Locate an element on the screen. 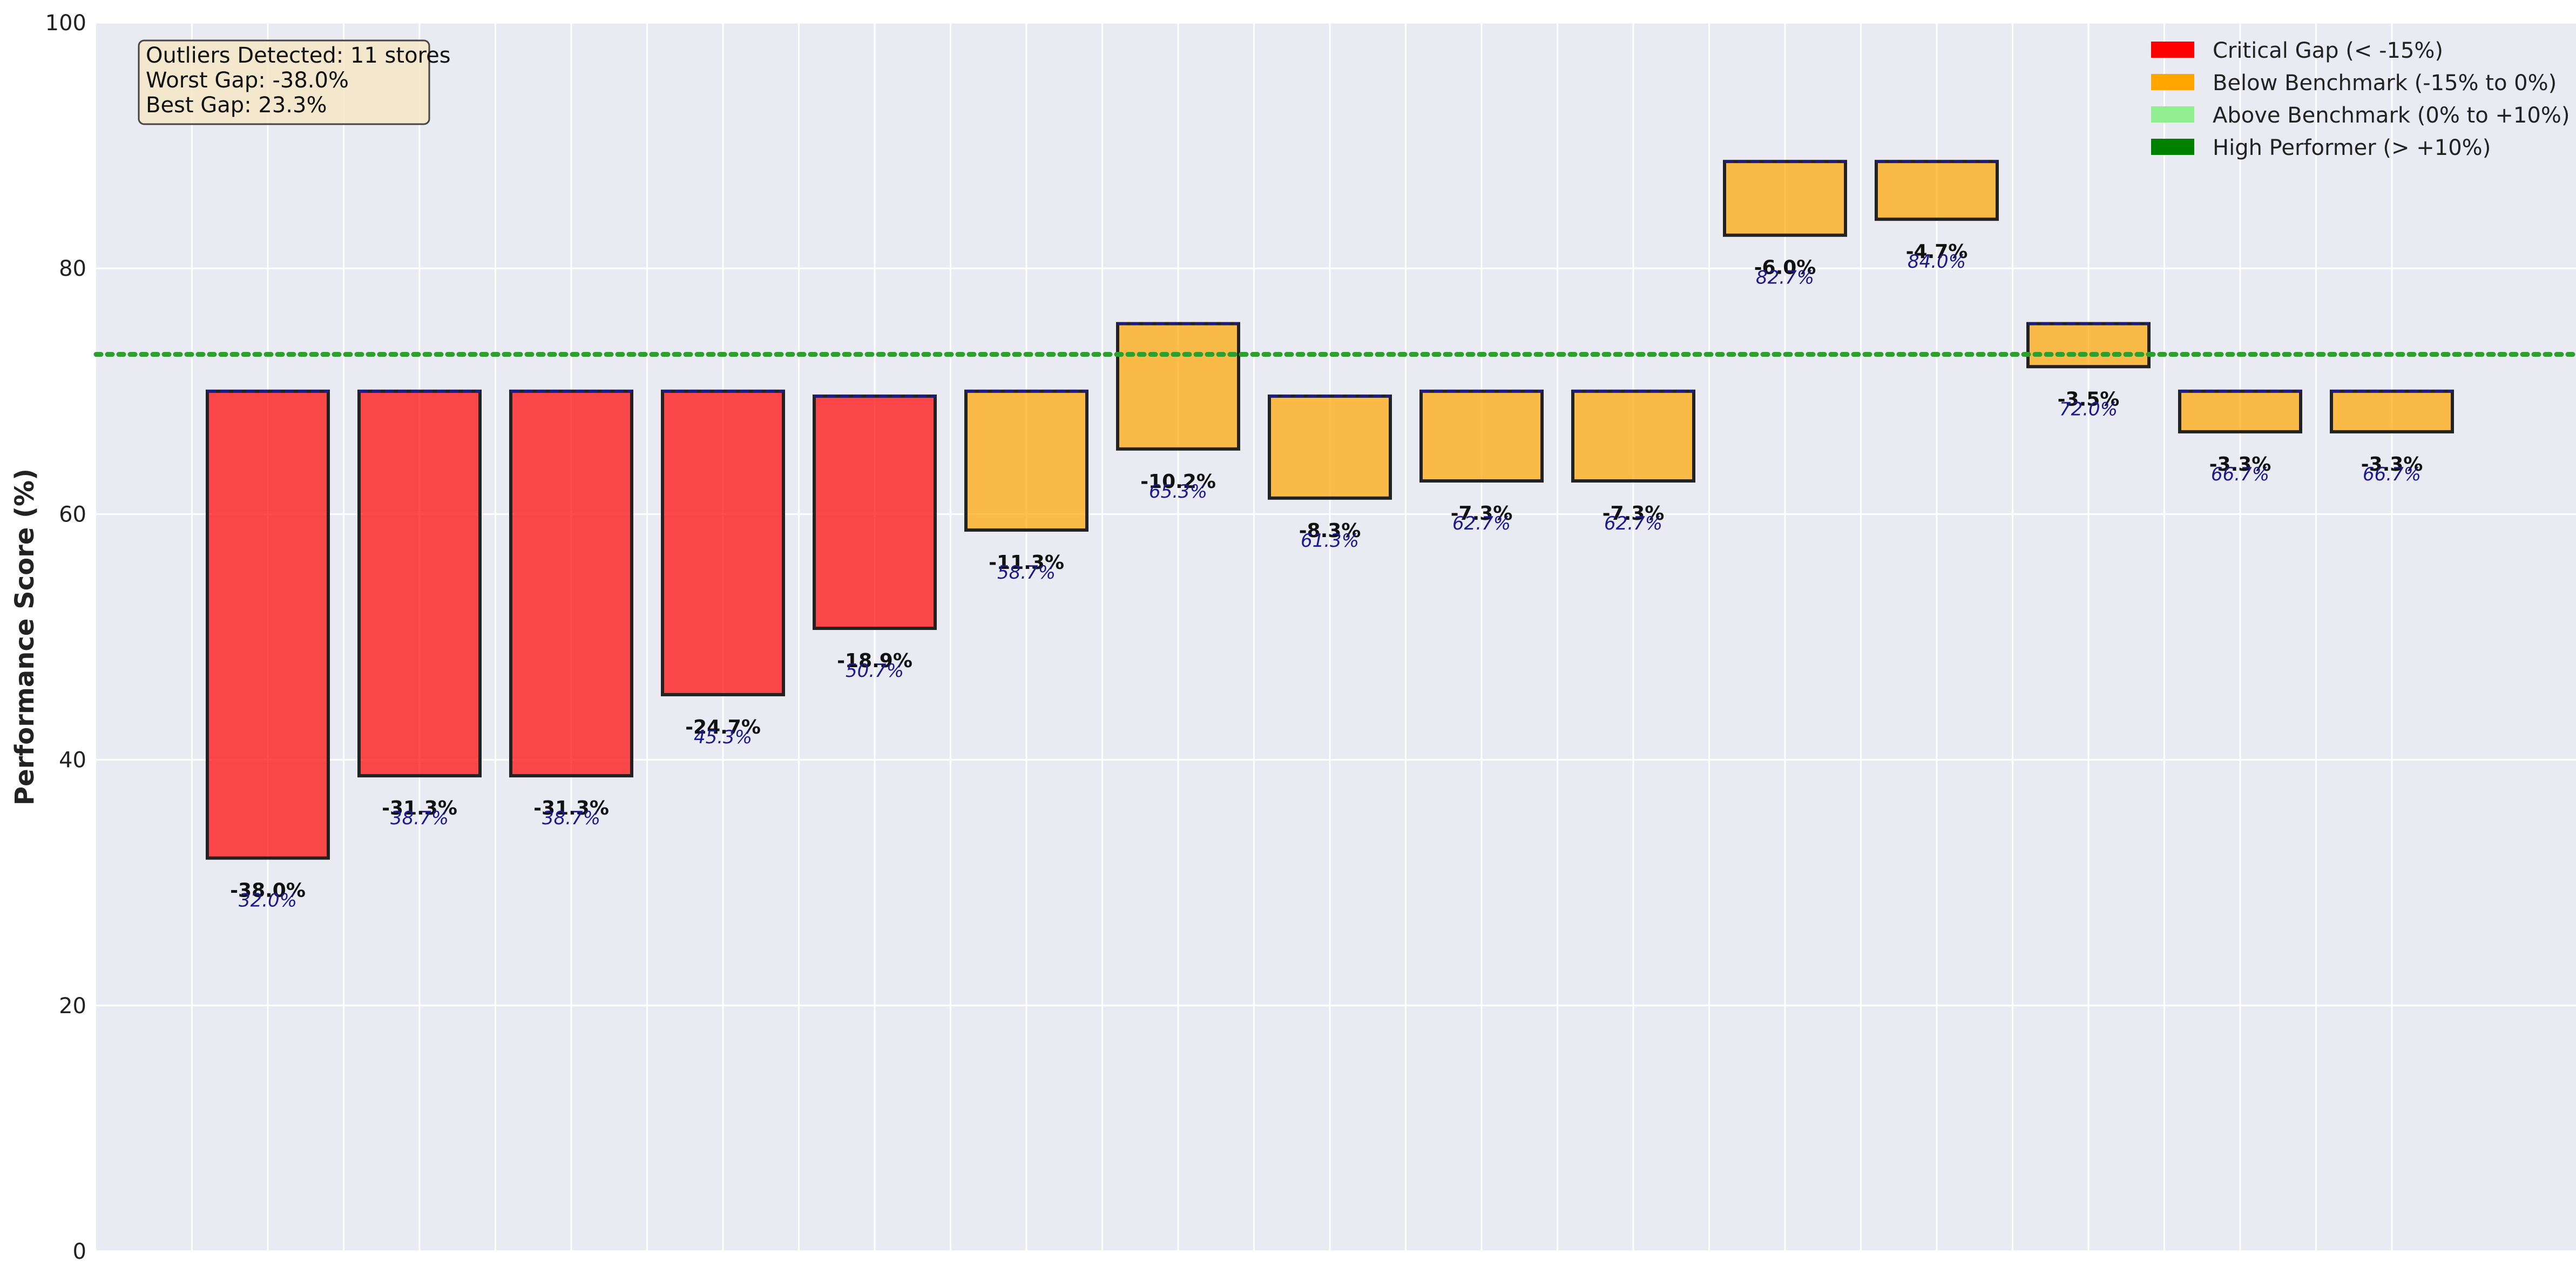 The image size is (2576, 1262). stats-line: Best Gap: 23.3% is located at coordinates (237, 105).